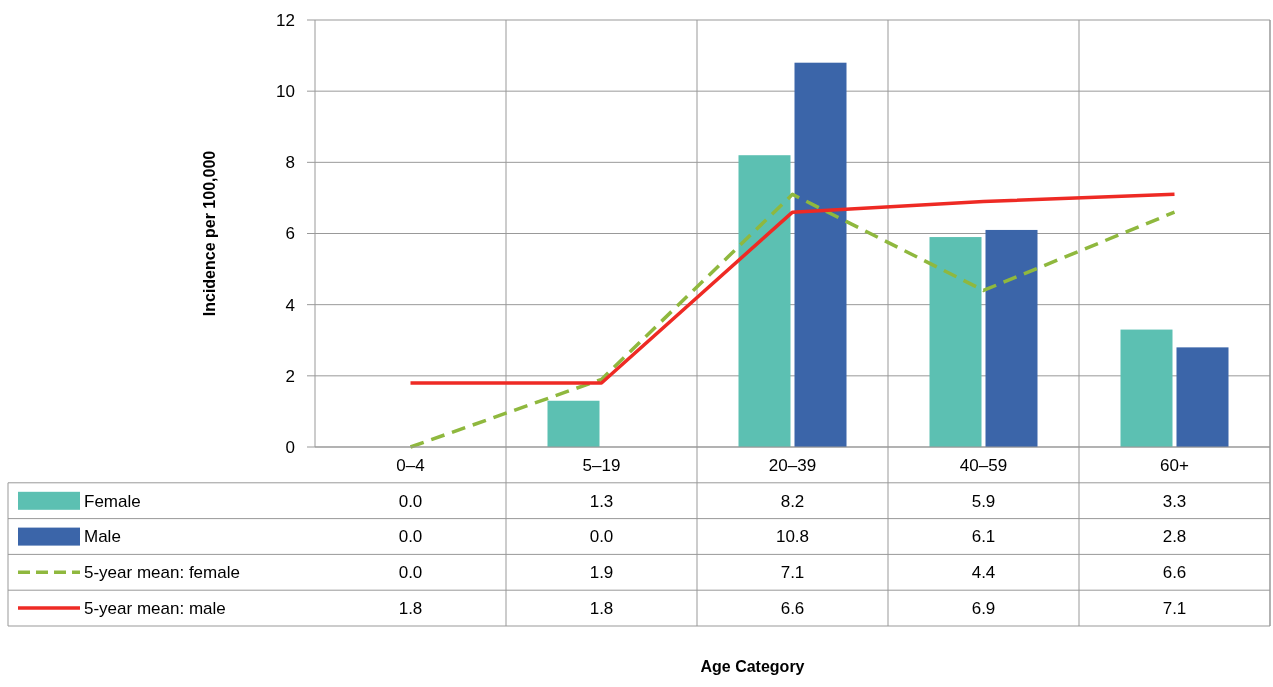  What do you see at coordinates (155, 609) in the screenshot?
I see `legend-label: 5-year mean: male` at bounding box center [155, 609].